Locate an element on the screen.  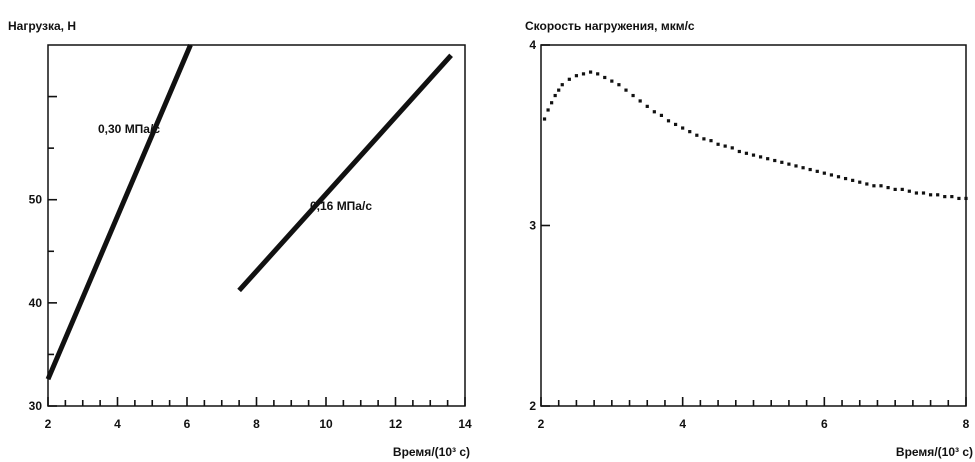
load-x-tick-label: 2 is located at coordinates (48, 424).